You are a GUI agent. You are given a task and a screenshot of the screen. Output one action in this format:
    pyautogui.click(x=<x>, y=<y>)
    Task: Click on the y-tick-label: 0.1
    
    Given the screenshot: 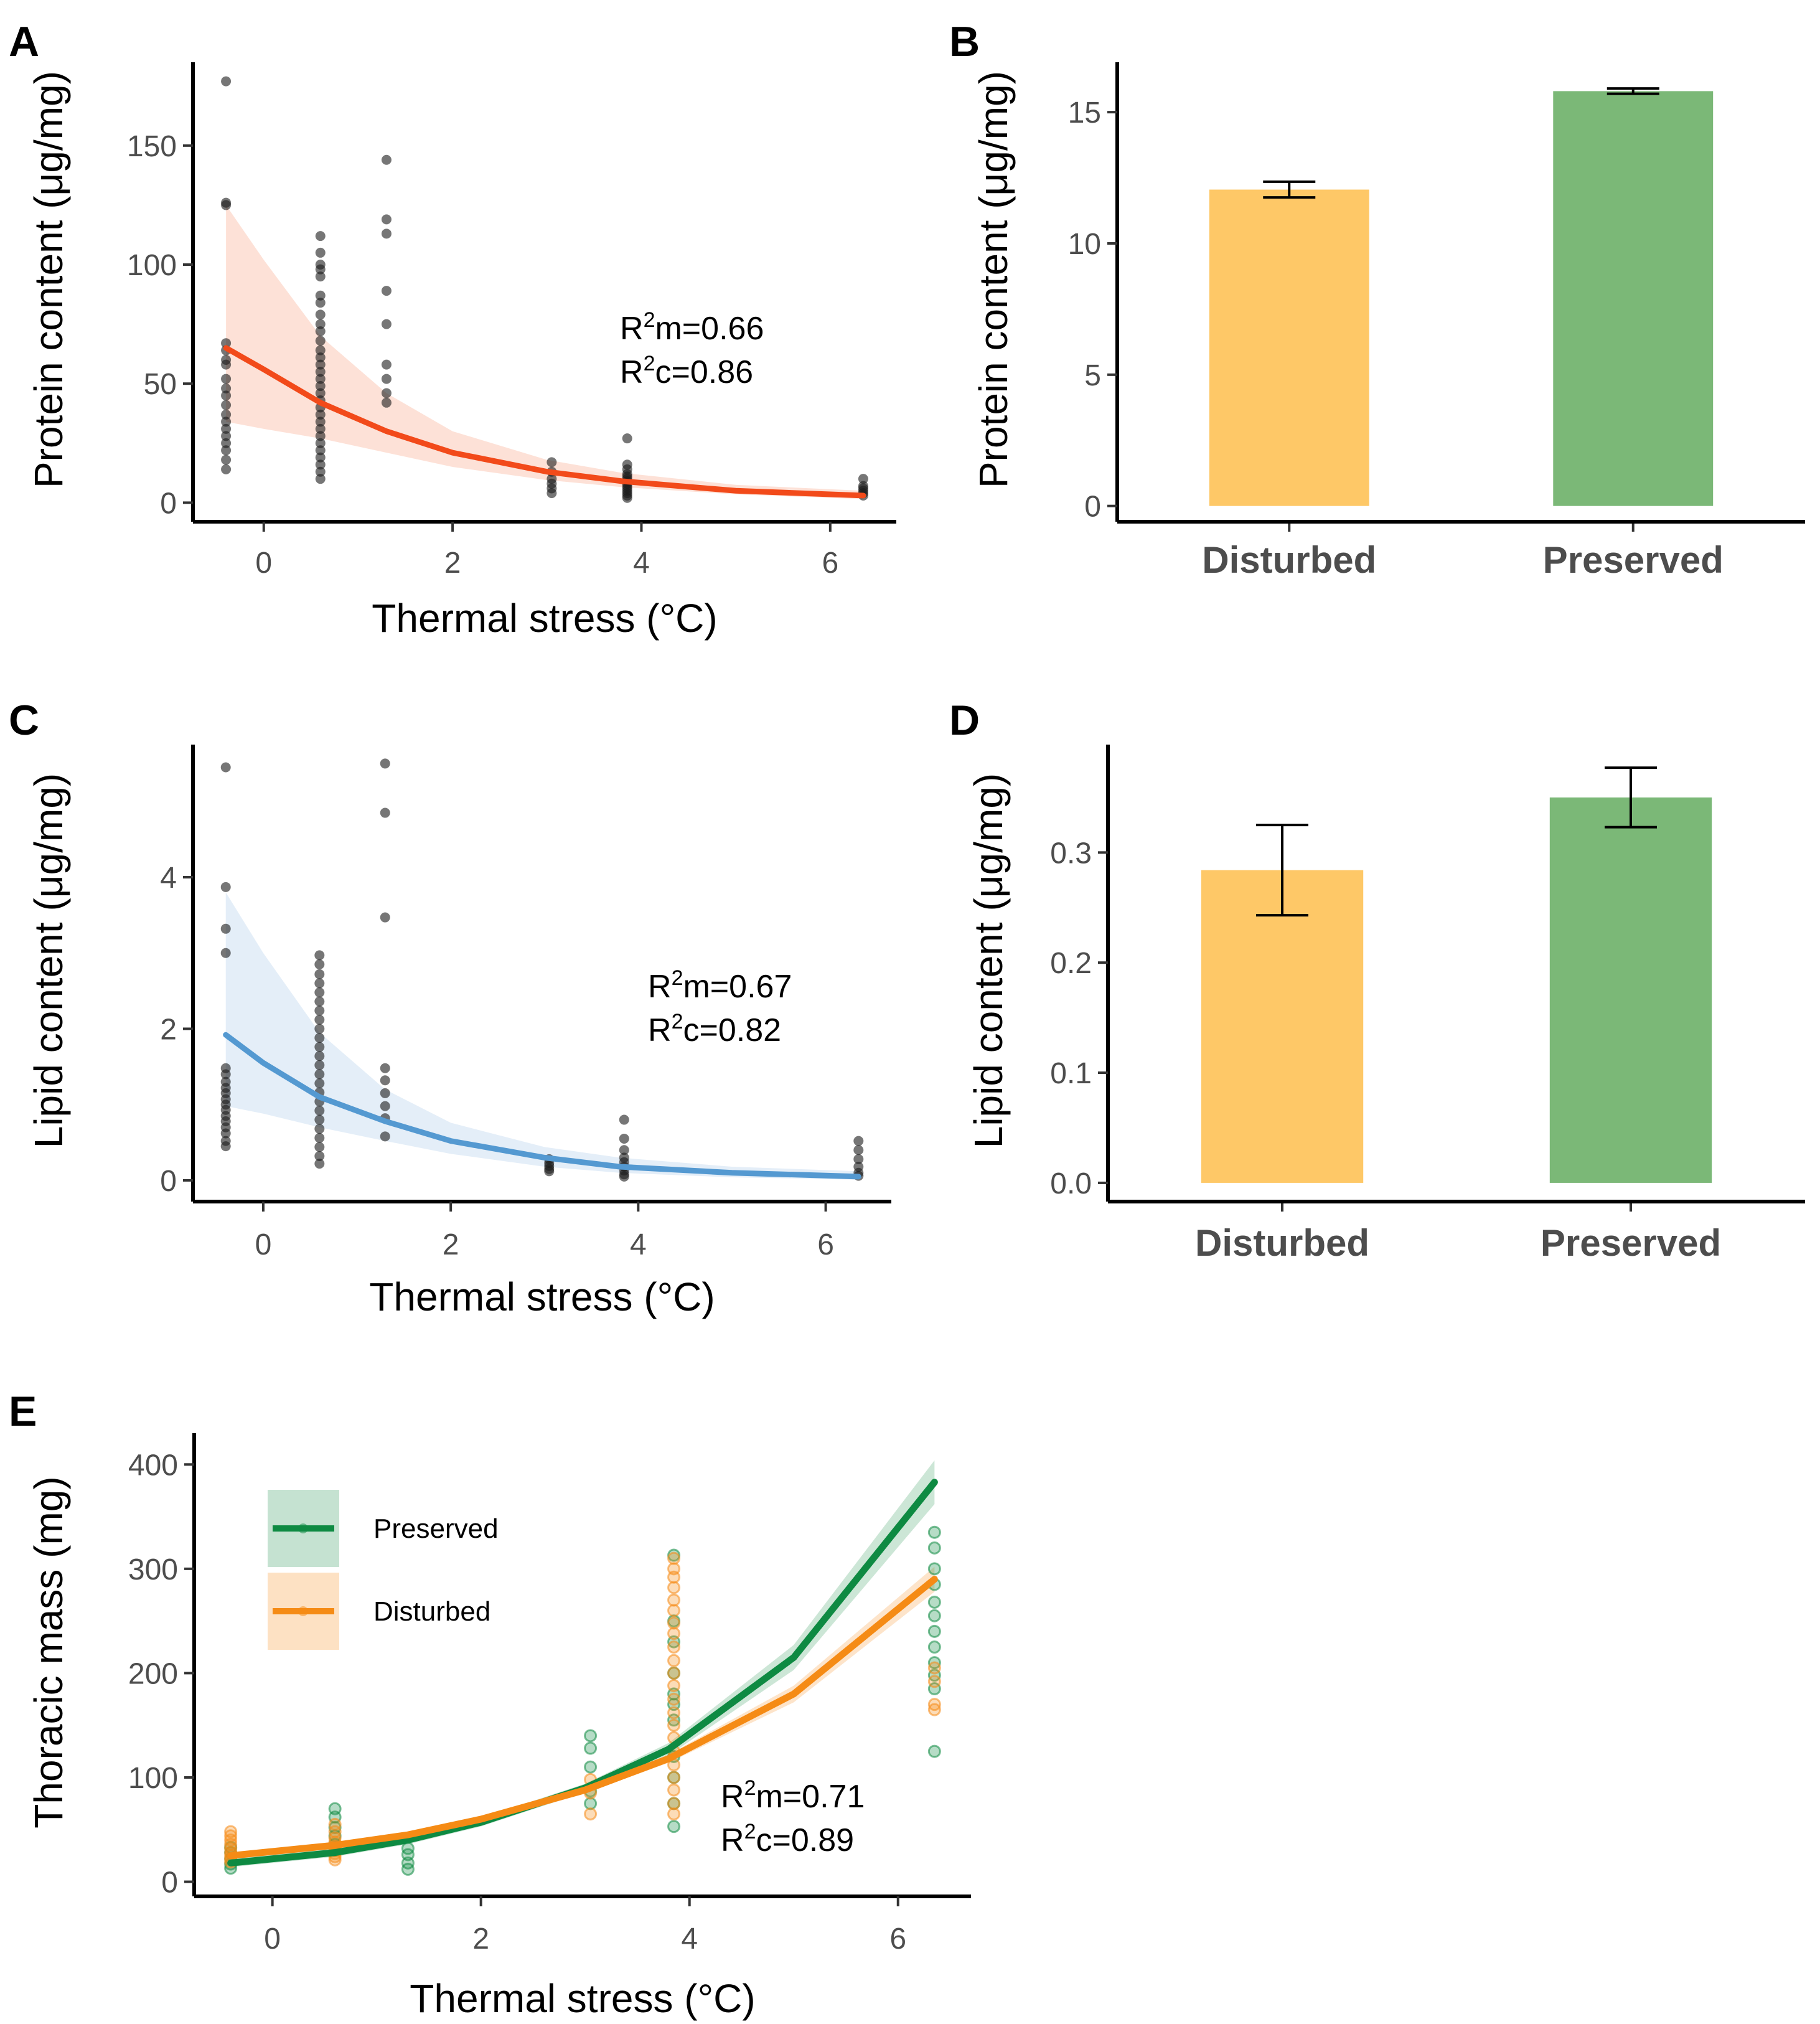 What is the action you would take?
    pyautogui.click(x=1071, y=1073)
    